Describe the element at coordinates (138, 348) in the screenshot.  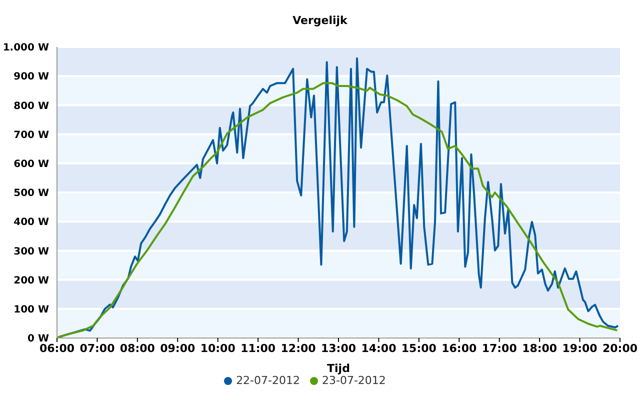
I see `x-tick-label: 08:00` at that location.